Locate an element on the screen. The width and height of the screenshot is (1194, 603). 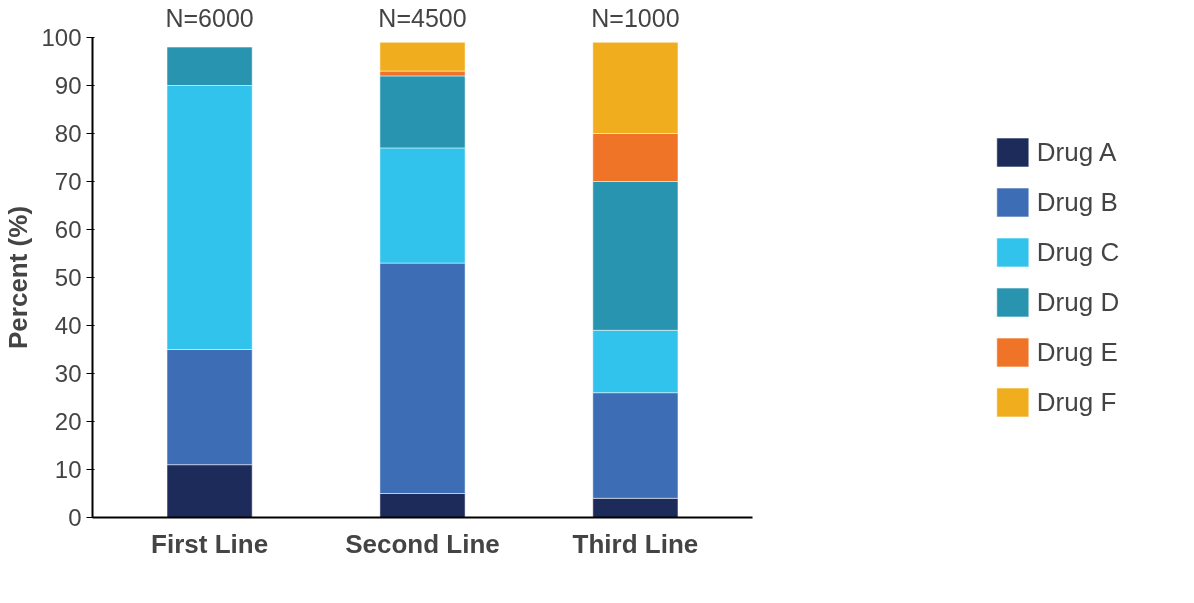
y-tick-label: 40 is located at coordinates (68, 325).